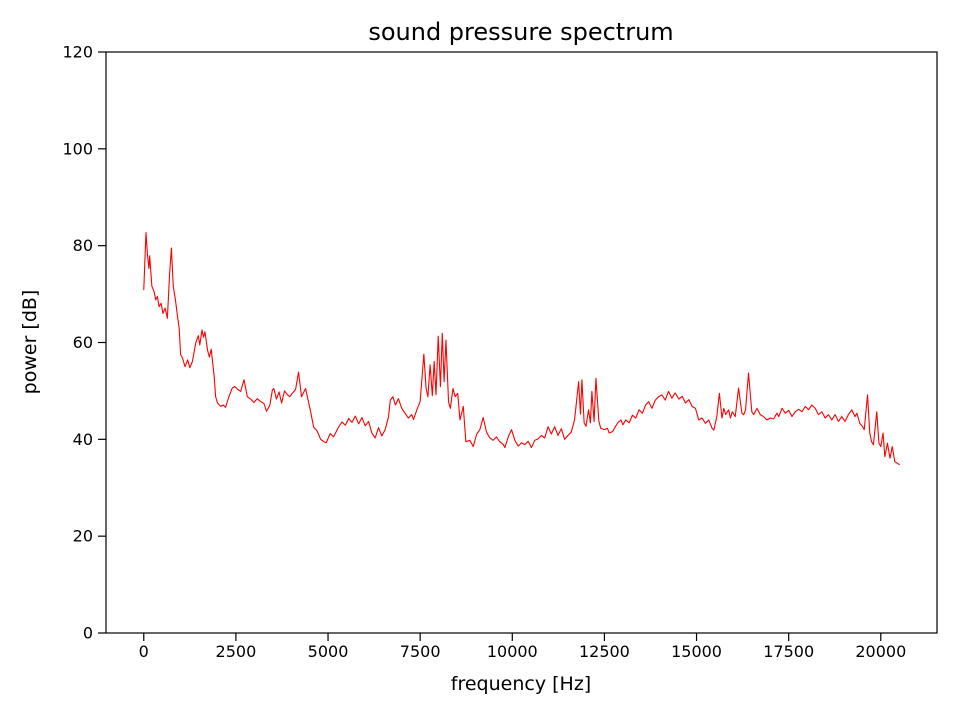 The image size is (960, 720). What do you see at coordinates (788, 651) in the screenshot?
I see `x-tick-label: 17500` at bounding box center [788, 651].